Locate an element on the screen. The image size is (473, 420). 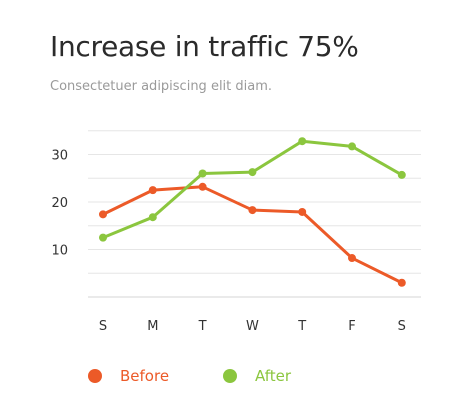
legend-marker-after is located at coordinates (230, 376).